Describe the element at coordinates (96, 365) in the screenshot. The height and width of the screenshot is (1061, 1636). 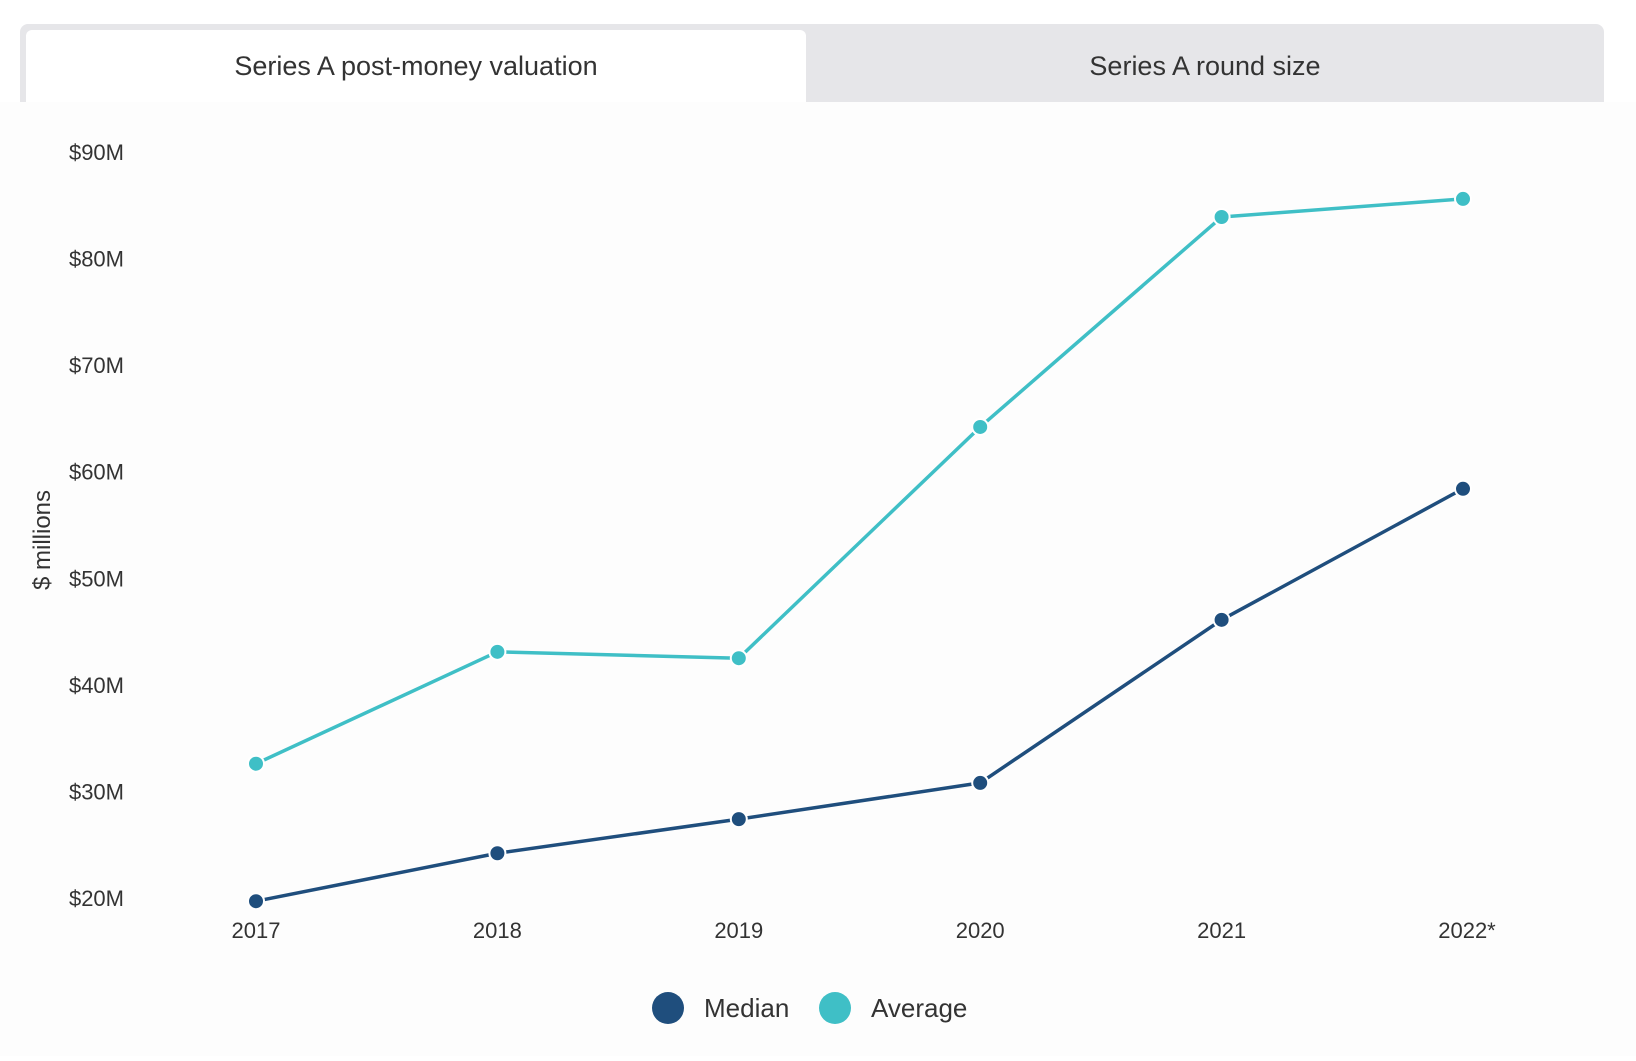
I see `y-tick-label: $70M` at that location.